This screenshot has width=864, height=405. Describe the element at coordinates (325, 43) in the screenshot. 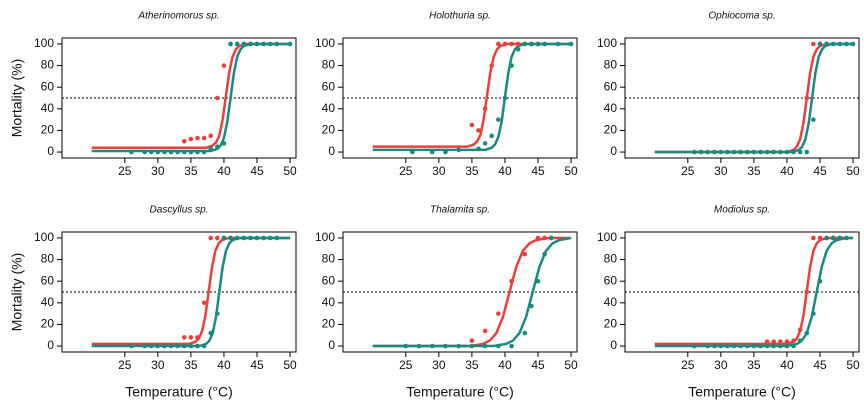

I see `y-tick-label: 100` at that location.